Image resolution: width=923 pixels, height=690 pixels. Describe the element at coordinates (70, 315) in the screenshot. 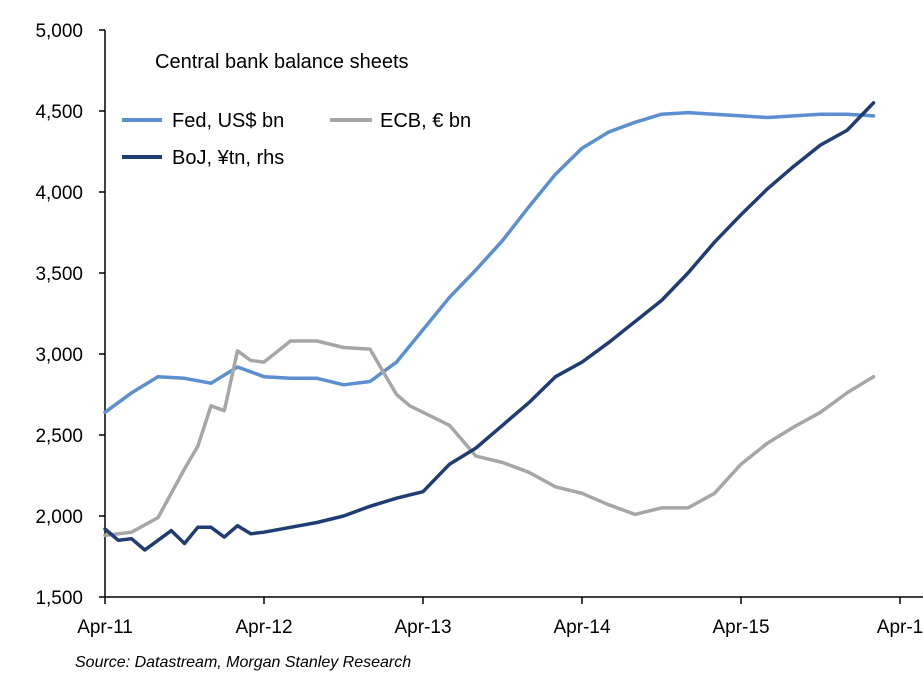

I see `y-axis-ticks: 5,000 4,500 4,000 3,500 3,000 2,500 2,000 1,500` at that location.